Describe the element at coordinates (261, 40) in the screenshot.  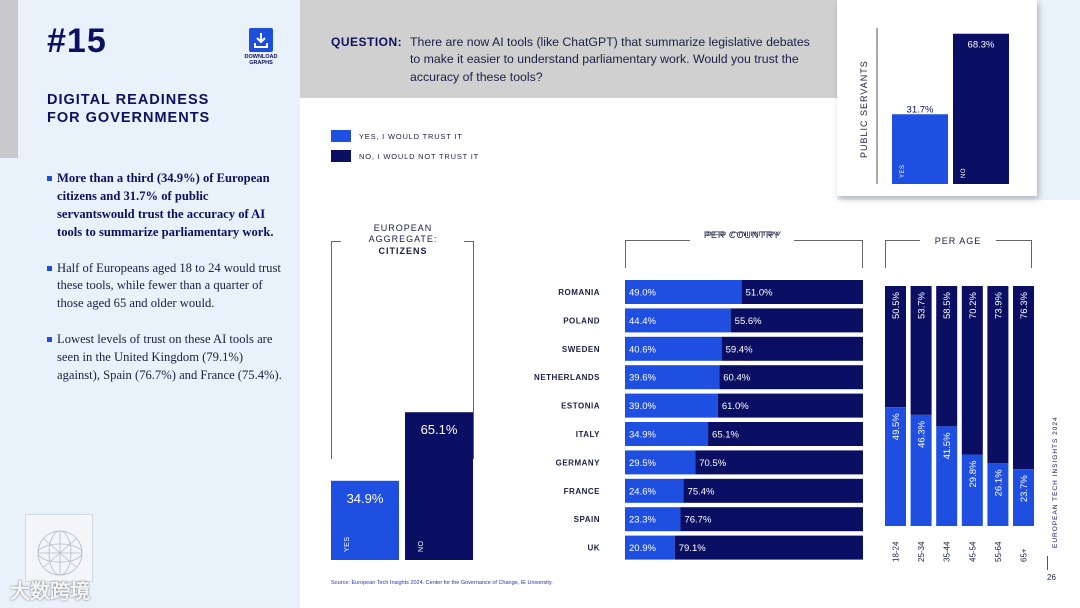
I see `download-icon` at that location.